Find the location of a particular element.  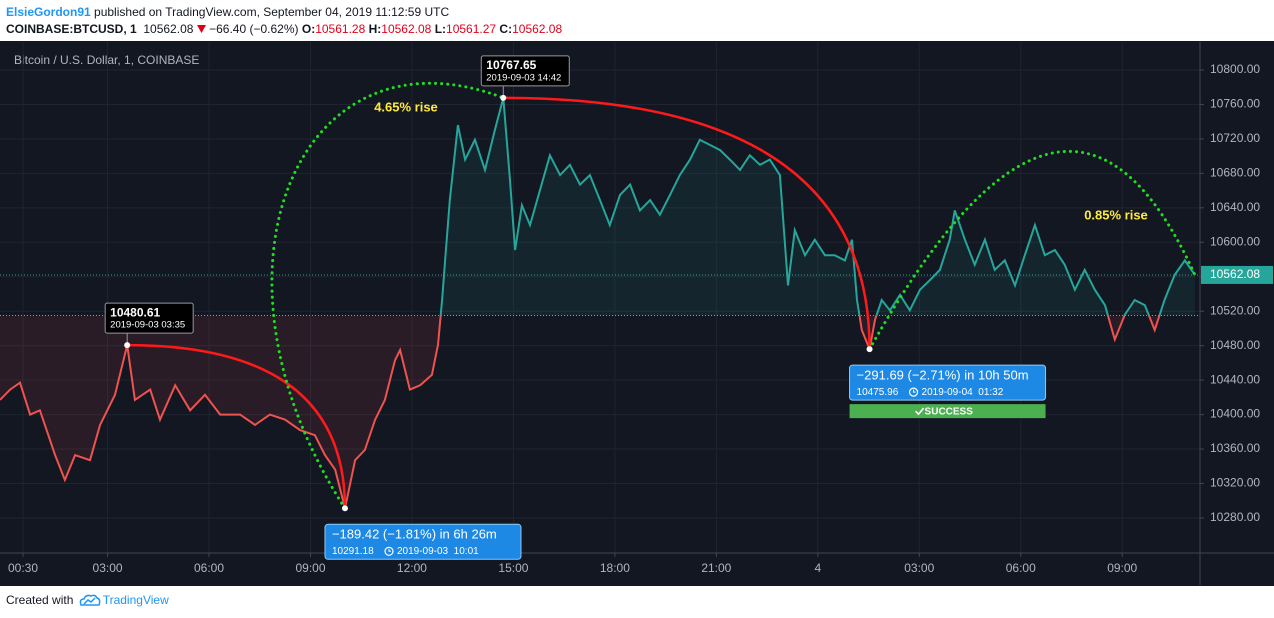

measure-value: 10475.96 is located at coordinates (878, 392).